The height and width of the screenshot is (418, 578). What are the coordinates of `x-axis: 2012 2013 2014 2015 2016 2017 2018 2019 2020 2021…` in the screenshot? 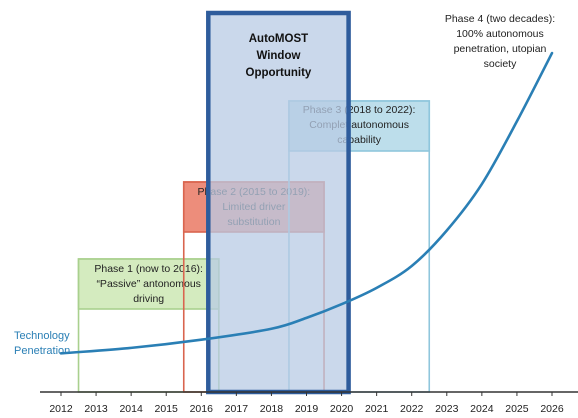 It's located at (309, 403).